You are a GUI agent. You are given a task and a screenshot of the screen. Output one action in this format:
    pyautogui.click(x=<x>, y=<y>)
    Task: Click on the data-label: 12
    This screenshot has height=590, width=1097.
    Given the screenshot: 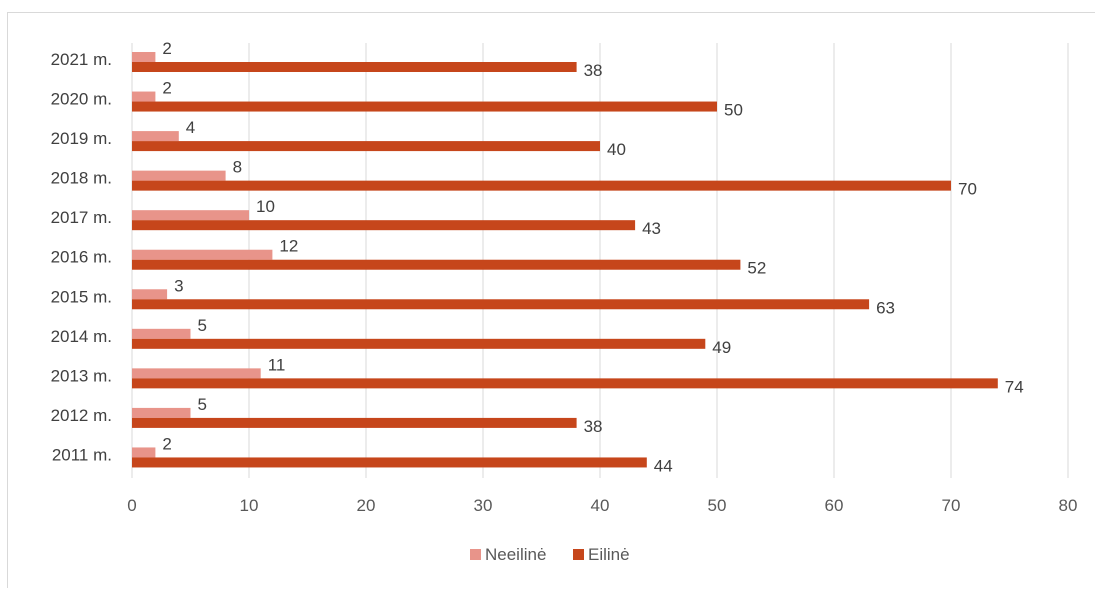 What is the action you would take?
    pyautogui.click(x=288, y=246)
    